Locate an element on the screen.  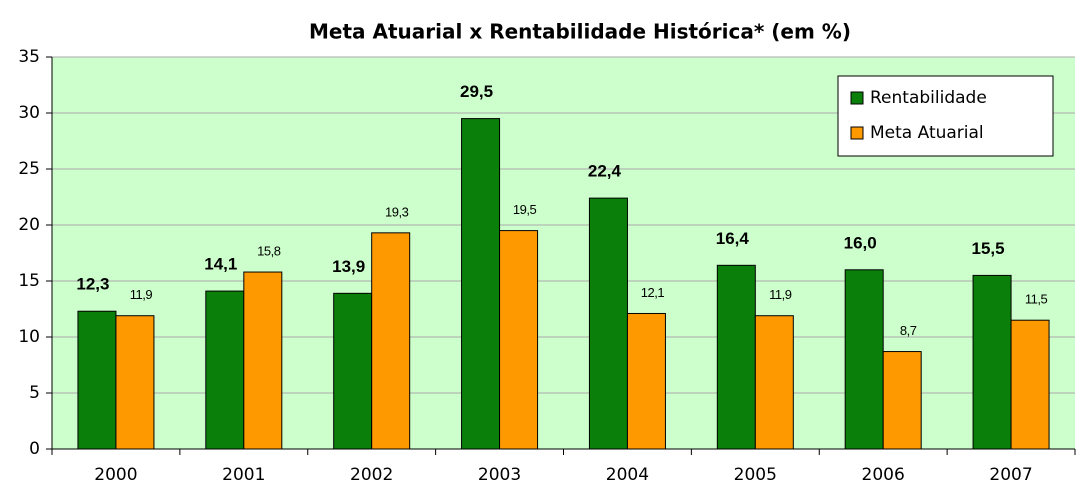
x-tick-label: 2003 is located at coordinates (499, 475).